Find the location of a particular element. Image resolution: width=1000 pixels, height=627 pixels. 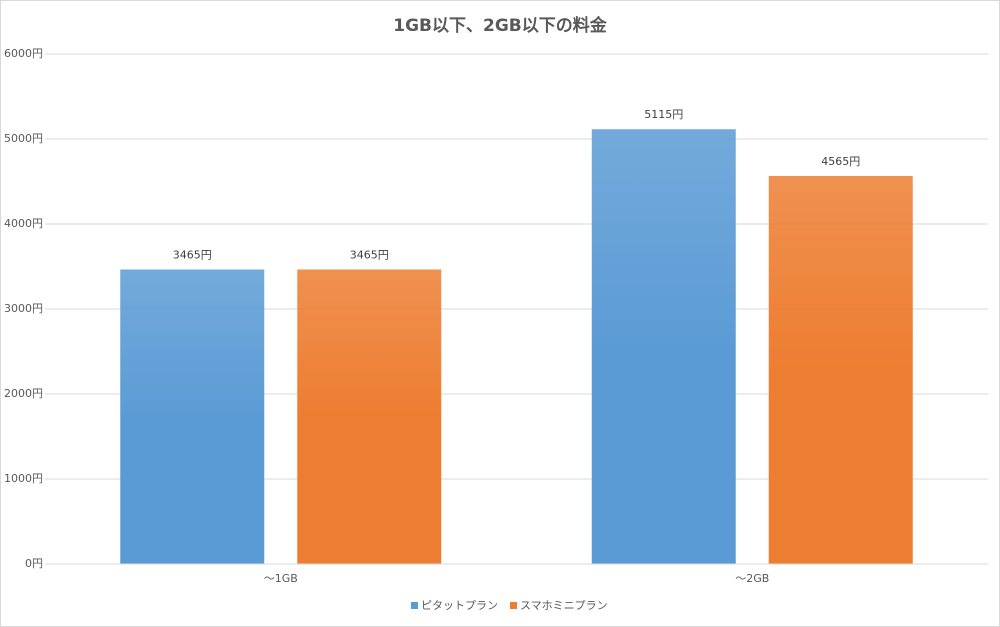

x-tick-label: ～1GB is located at coordinates (281, 578).